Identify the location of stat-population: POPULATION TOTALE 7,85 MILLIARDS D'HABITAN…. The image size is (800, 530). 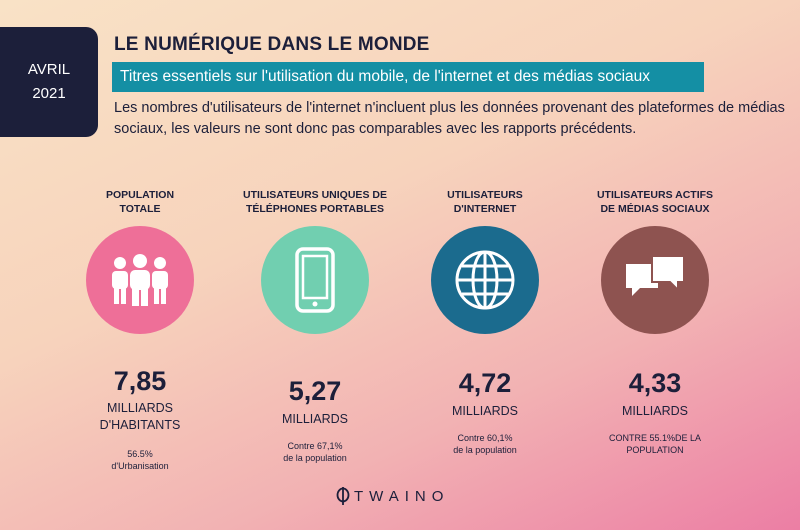
(140, 330).